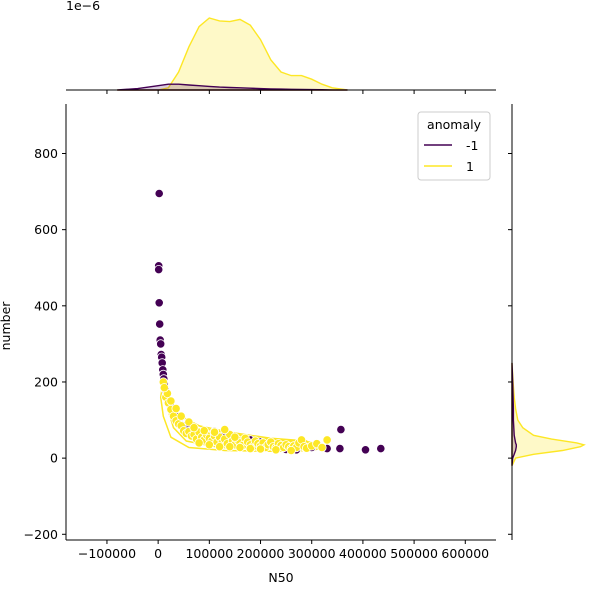 This screenshot has height=600, width=600. Describe the element at coordinates (6, 326) in the screenshot. I see `y-axis-label: number` at that location.